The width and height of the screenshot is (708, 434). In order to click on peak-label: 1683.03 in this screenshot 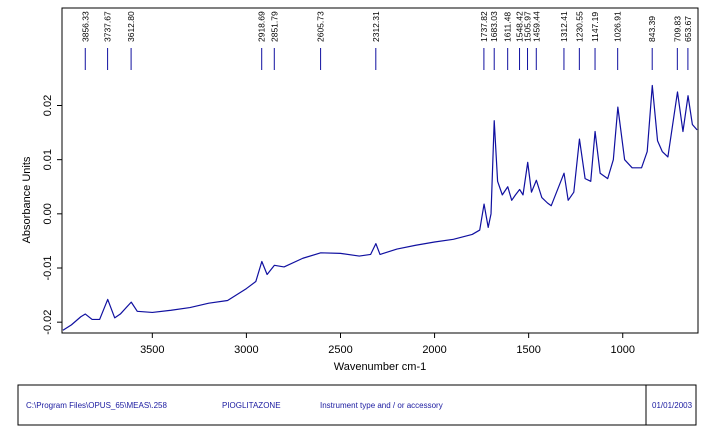, I will do `click(494, 26)`.